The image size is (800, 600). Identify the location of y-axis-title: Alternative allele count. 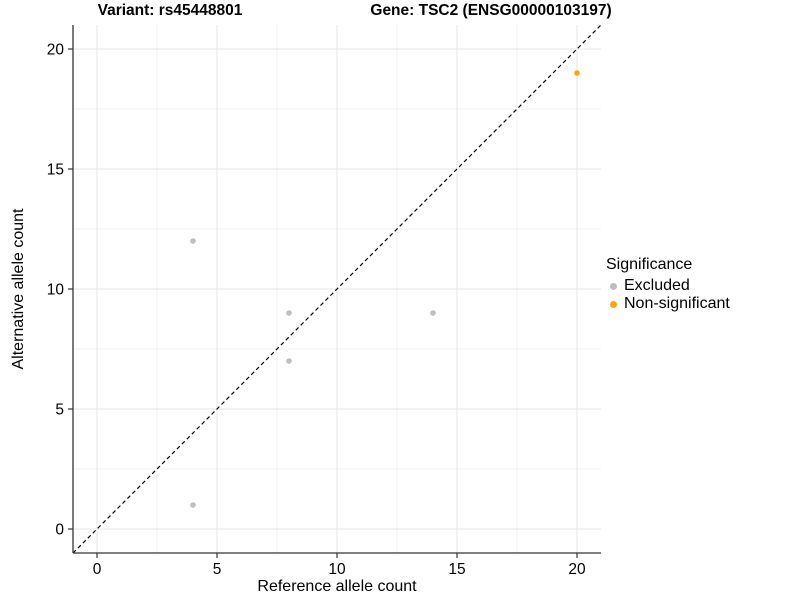
(18, 289).